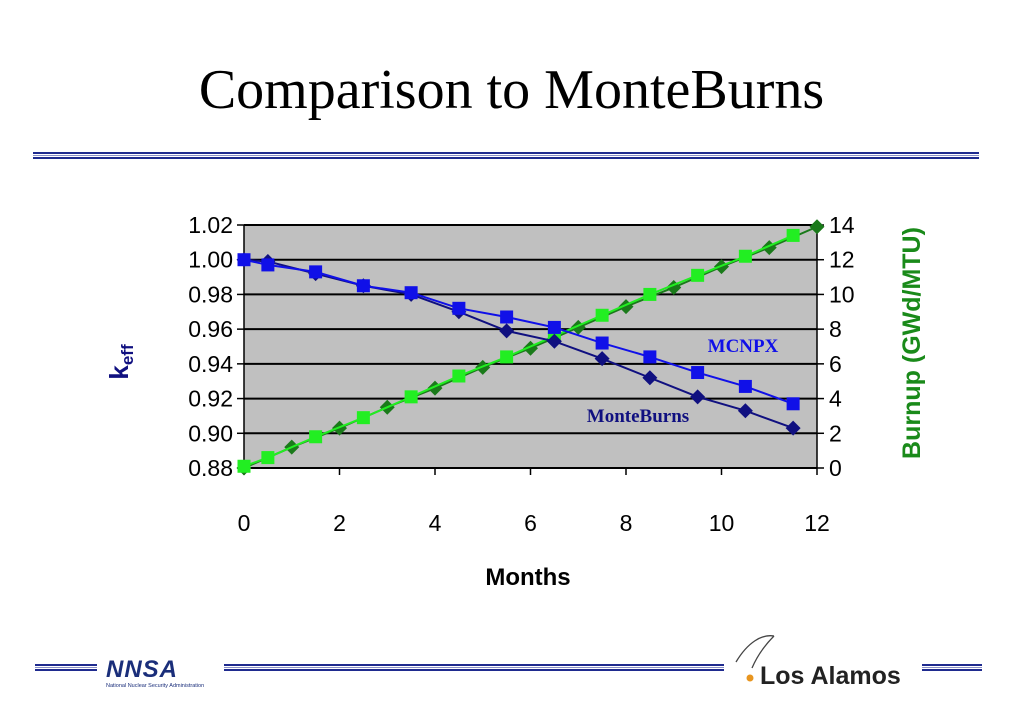  What do you see at coordinates (722, 523) in the screenshot?
I see `x-tick-label: 10` at bounding box center [722, 523].